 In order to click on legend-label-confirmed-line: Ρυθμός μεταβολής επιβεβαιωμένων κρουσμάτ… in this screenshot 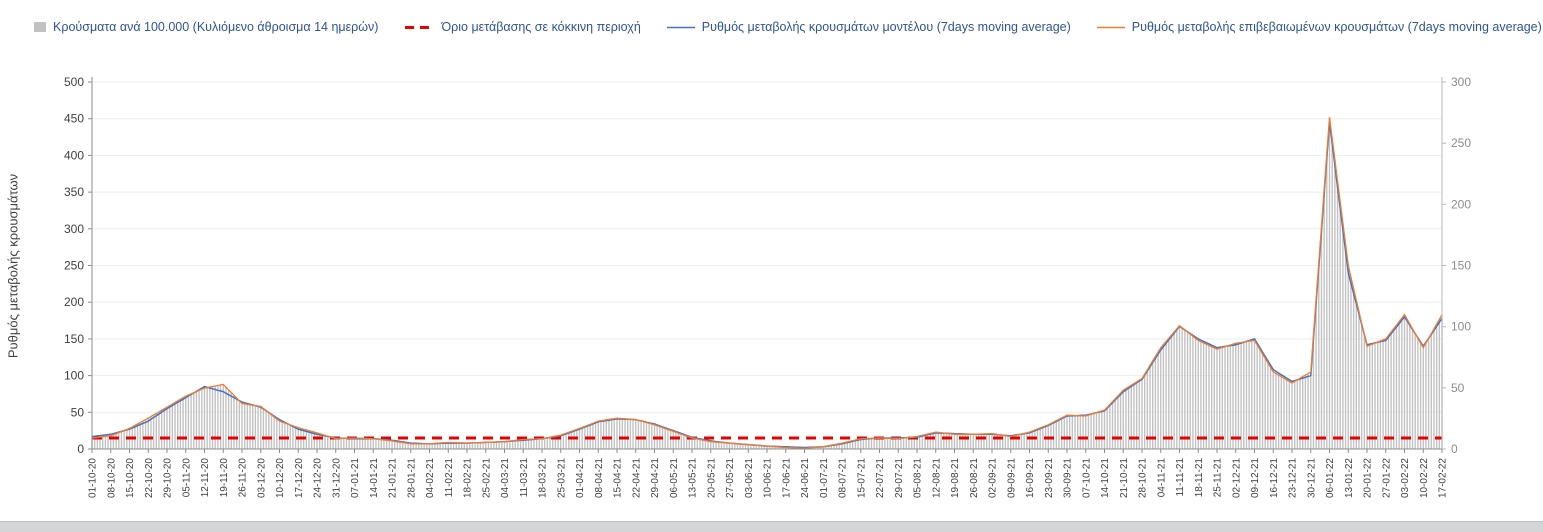, I will do `click(1336, 27)`.